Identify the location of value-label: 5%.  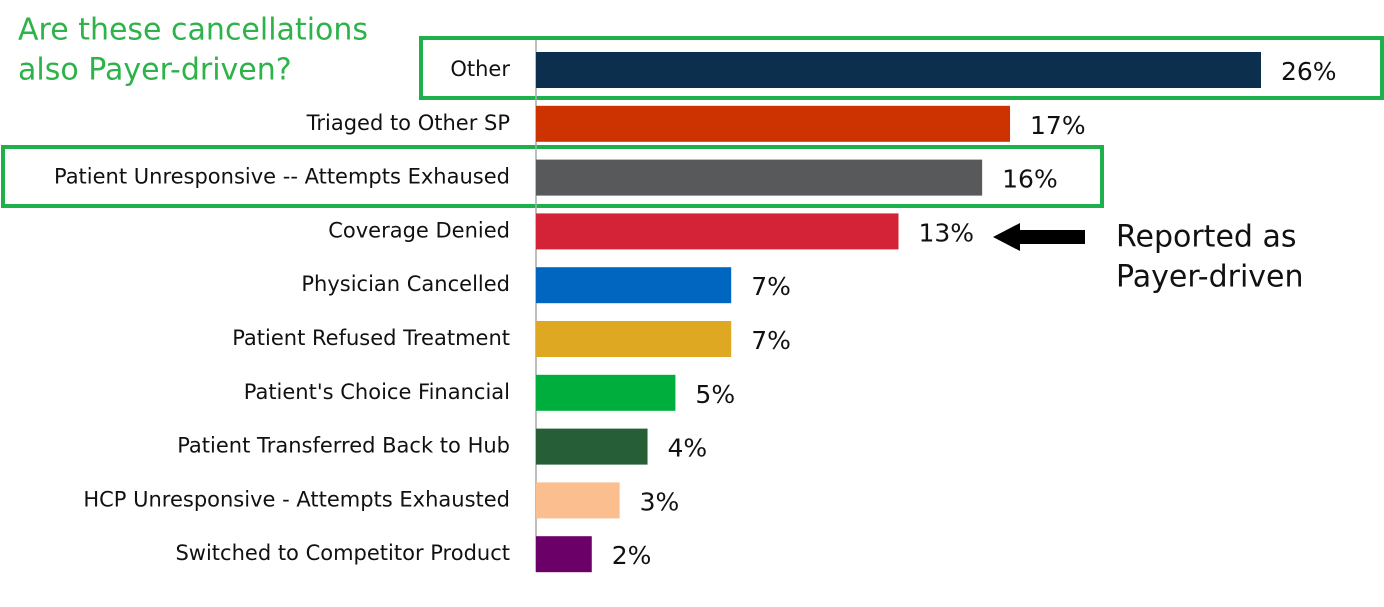
(715, 394).